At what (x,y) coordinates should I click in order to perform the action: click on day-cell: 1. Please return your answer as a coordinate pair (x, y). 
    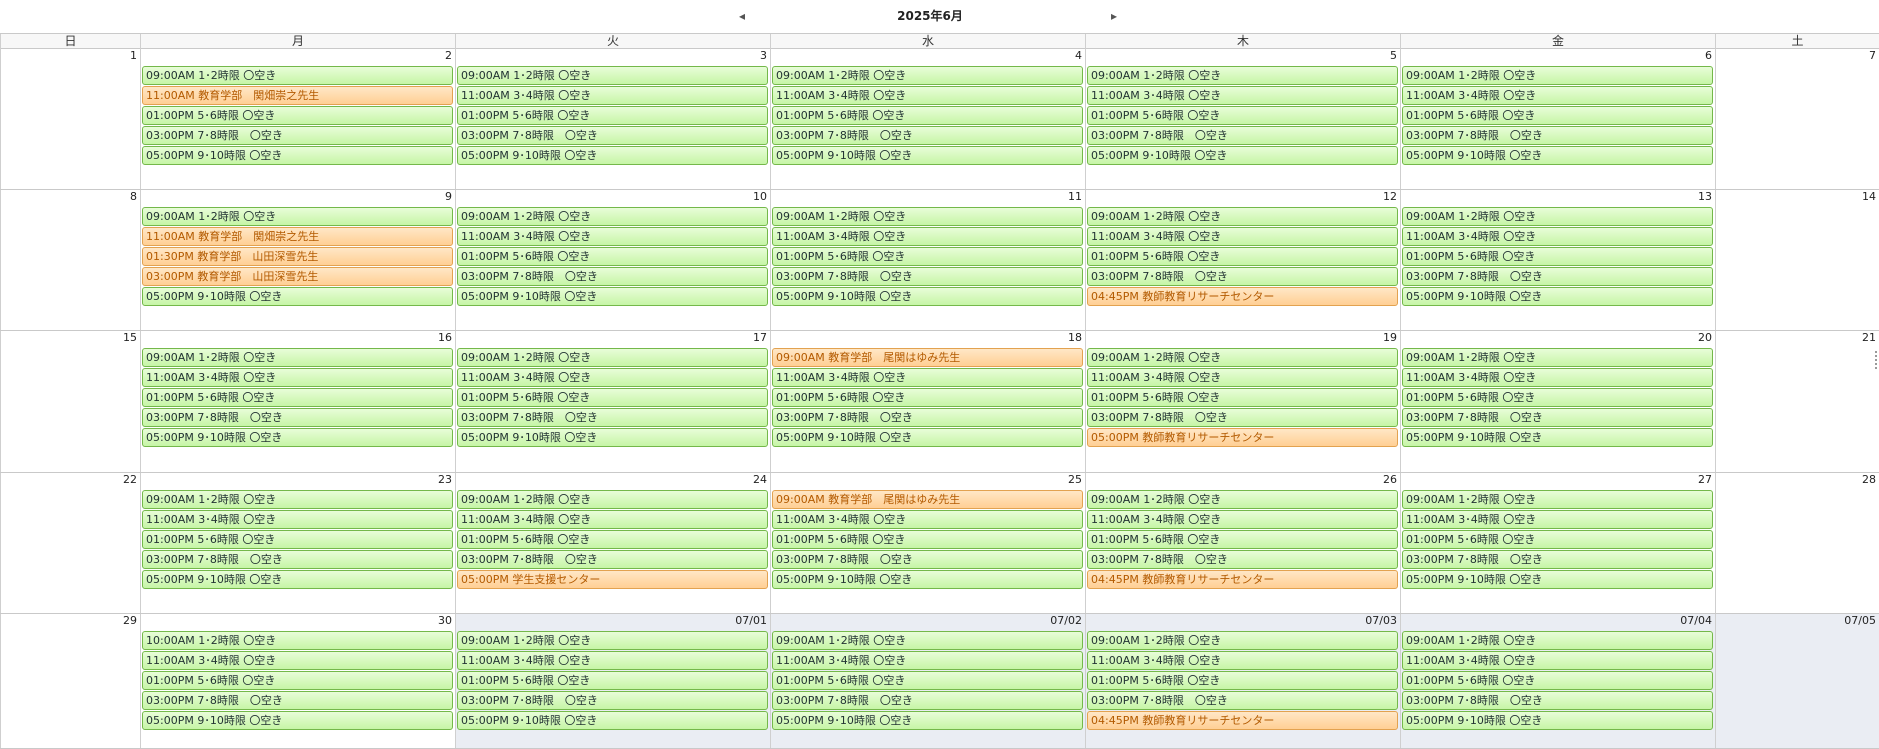
    Looking at the image, I should click on (70, 119).